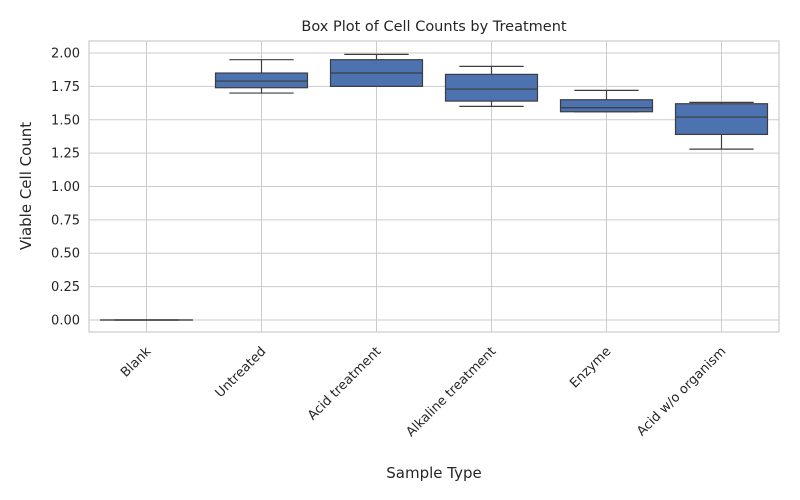  I want to click on box-enzyme, so click(606, 101).